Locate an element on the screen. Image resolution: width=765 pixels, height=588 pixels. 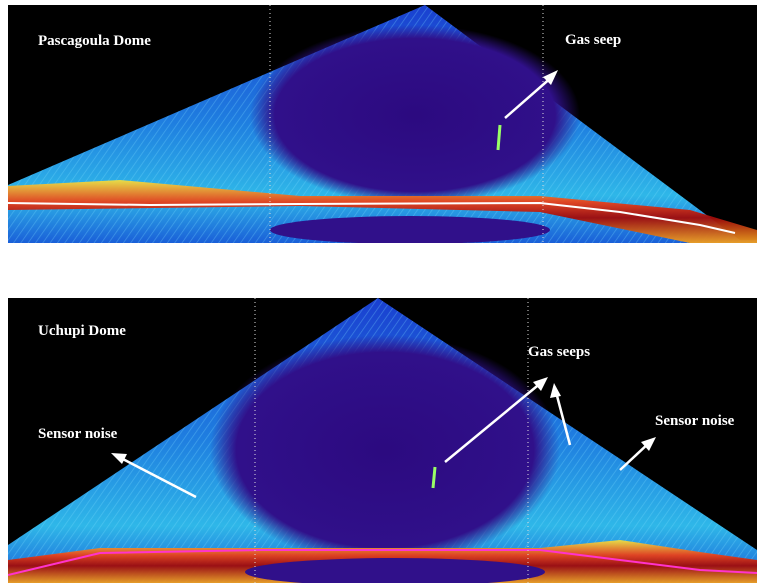
panel-title: Uchupi Dome is located at coordinates (82, 331).